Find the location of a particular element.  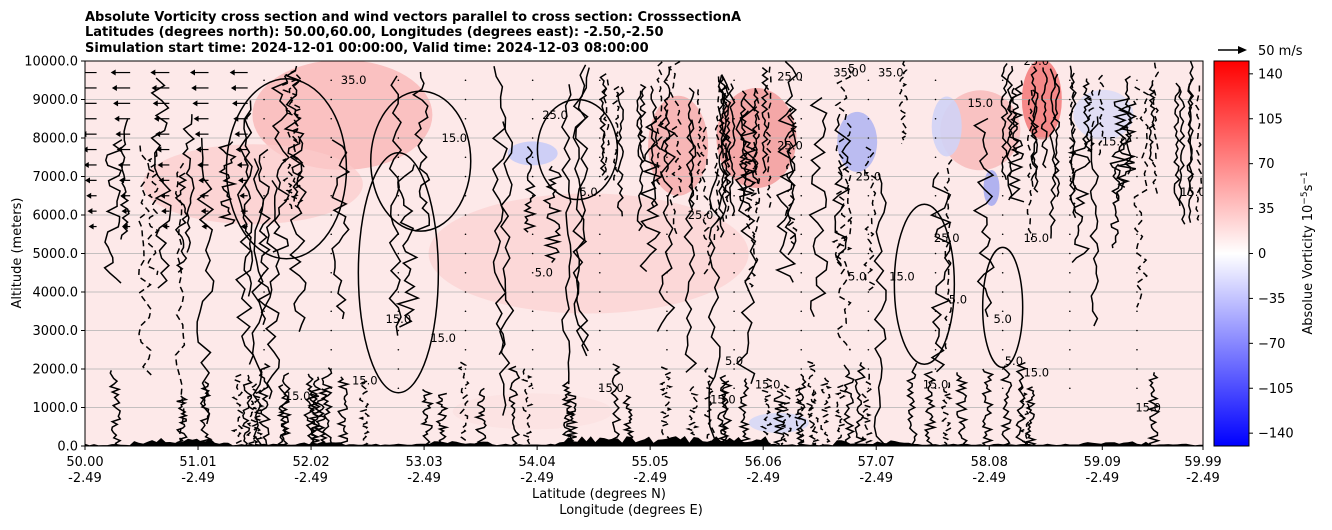

y-axis-label: Altitude (meters) is located at coordinates (17, 253).